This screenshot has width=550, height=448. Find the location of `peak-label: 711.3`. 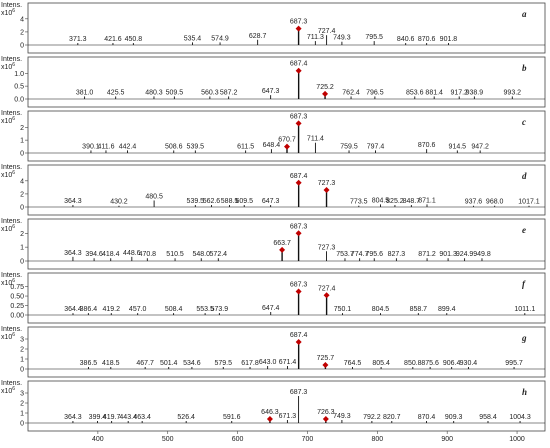

peak-label: 711.3 is located at coordinates (315, 37).